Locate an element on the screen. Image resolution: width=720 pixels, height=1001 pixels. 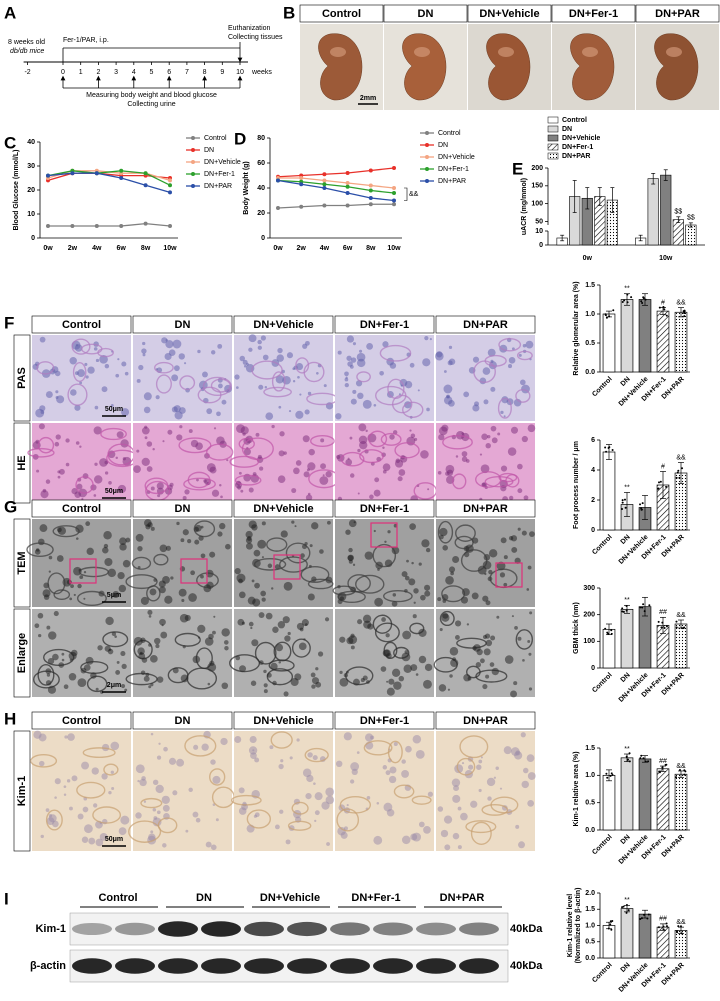
y-axis-label: Kim-1 relative area (%) is located at coordinates (576, 788).